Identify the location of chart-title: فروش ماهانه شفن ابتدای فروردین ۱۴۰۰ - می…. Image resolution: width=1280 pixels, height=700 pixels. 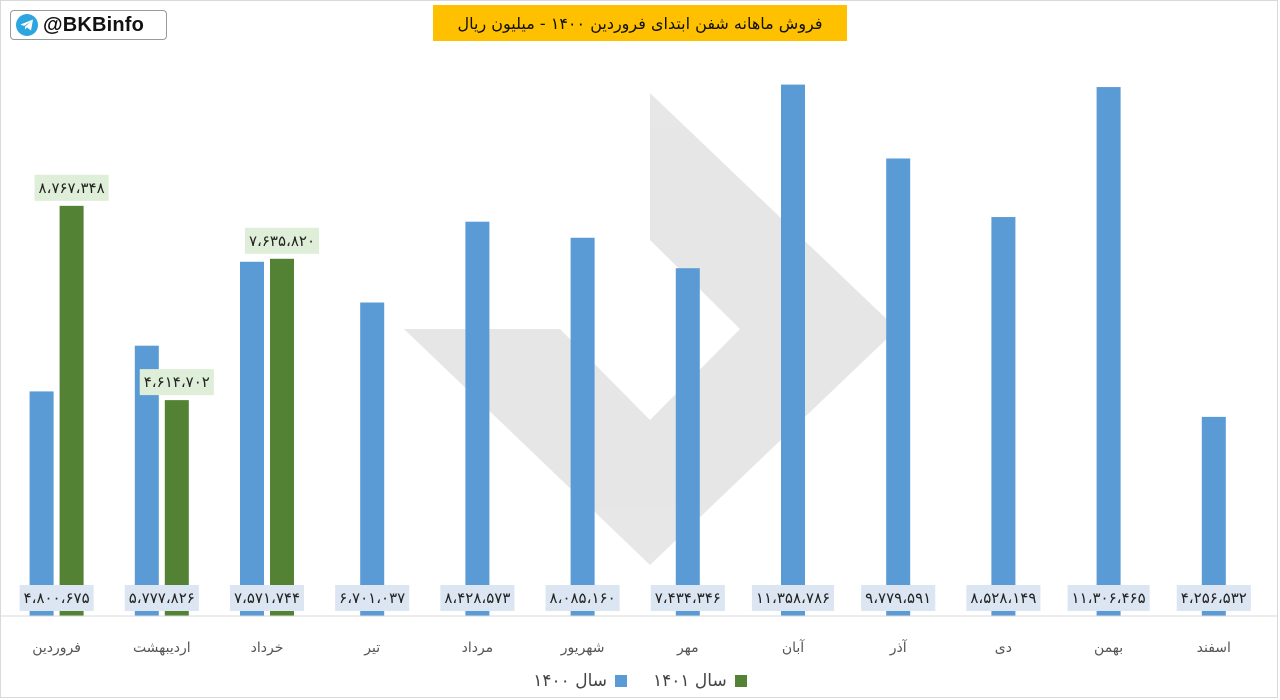
(640, 23).